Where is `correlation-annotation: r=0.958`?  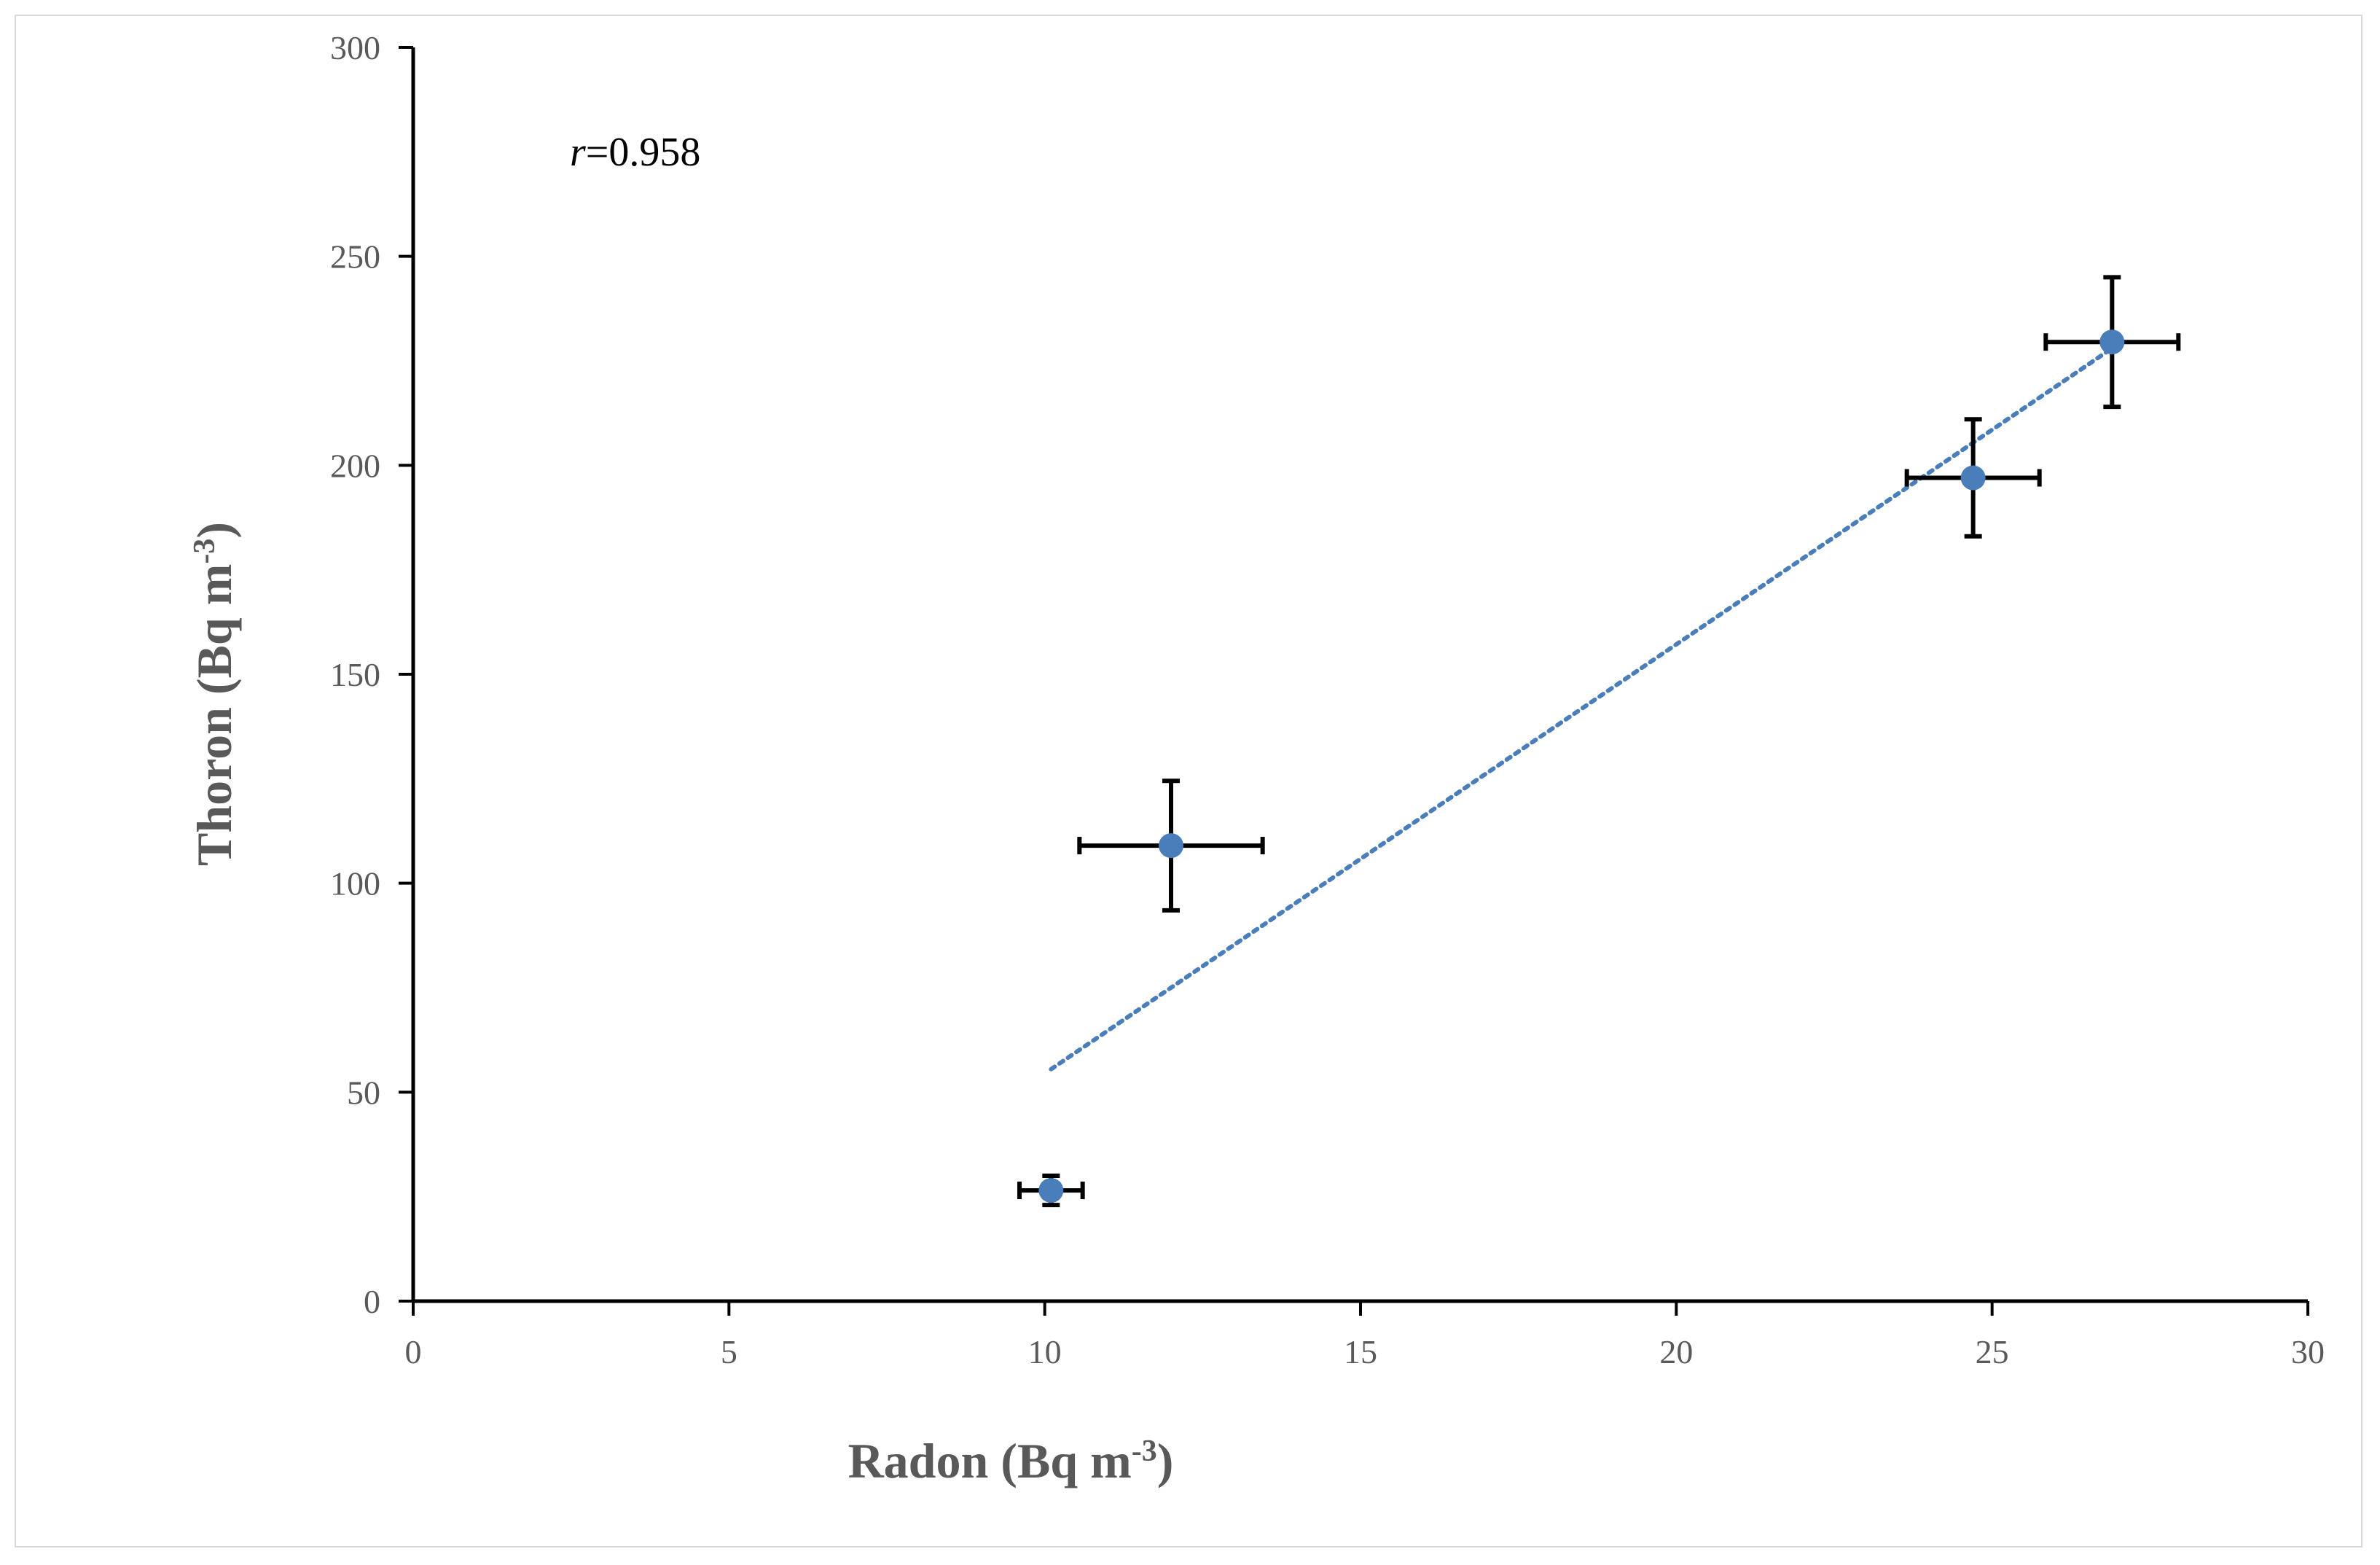 correlation-annotation: r=0.958 is located at coordinates (635, 152).